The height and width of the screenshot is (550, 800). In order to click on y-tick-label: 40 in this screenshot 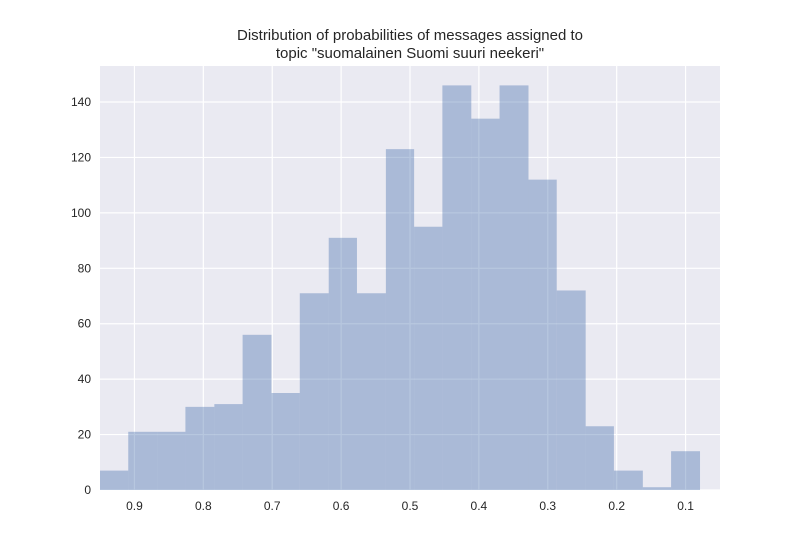, I will do `click(85, 379)`.